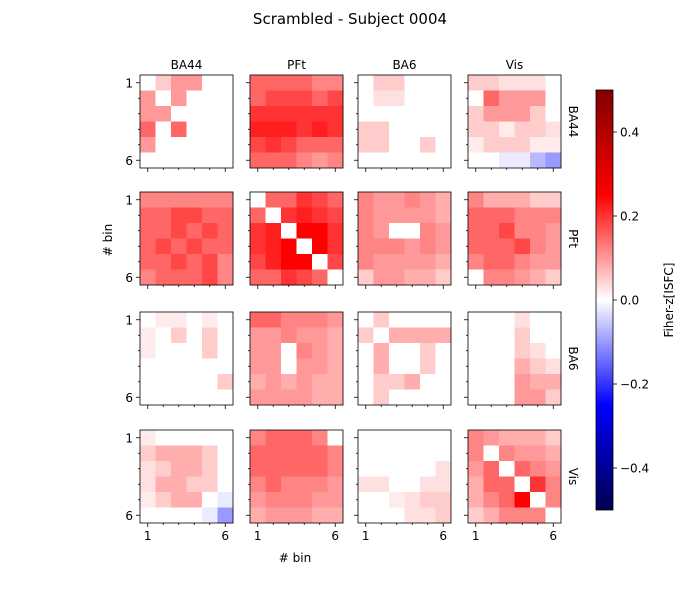 The width and height of the screenshot is (700, 600). I want to click on colorbar-tick-label: −0.4, so click(634, 469).